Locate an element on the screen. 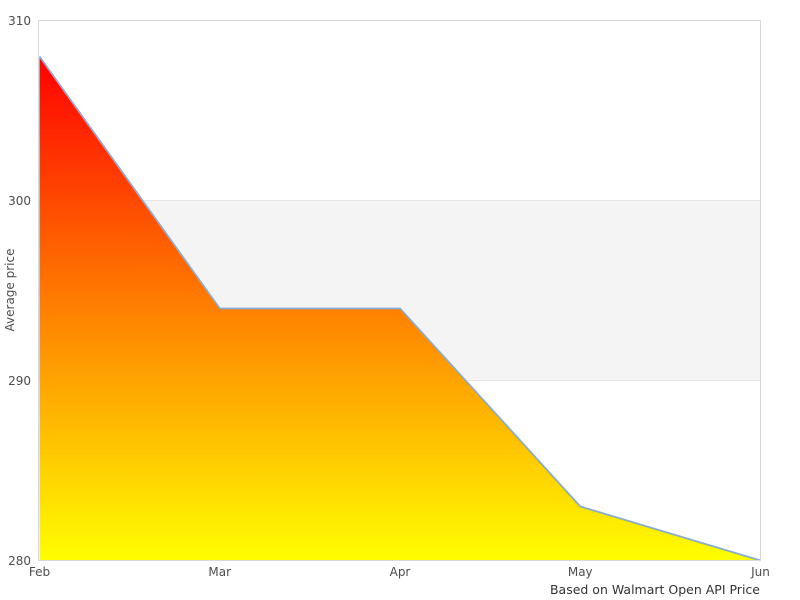 The width and height of the screenshot is (800, 600). x-tick-label-mar: Mar is located at coordinates (220, 572).